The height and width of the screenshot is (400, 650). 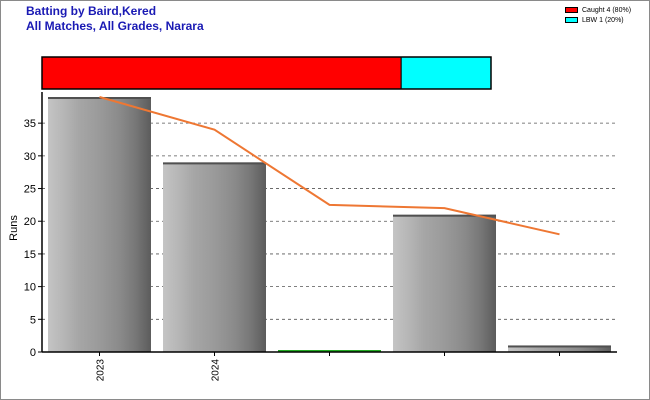 I want to click on legend-label-caught: Caught 4 (80%), so click(x=607, y=10).